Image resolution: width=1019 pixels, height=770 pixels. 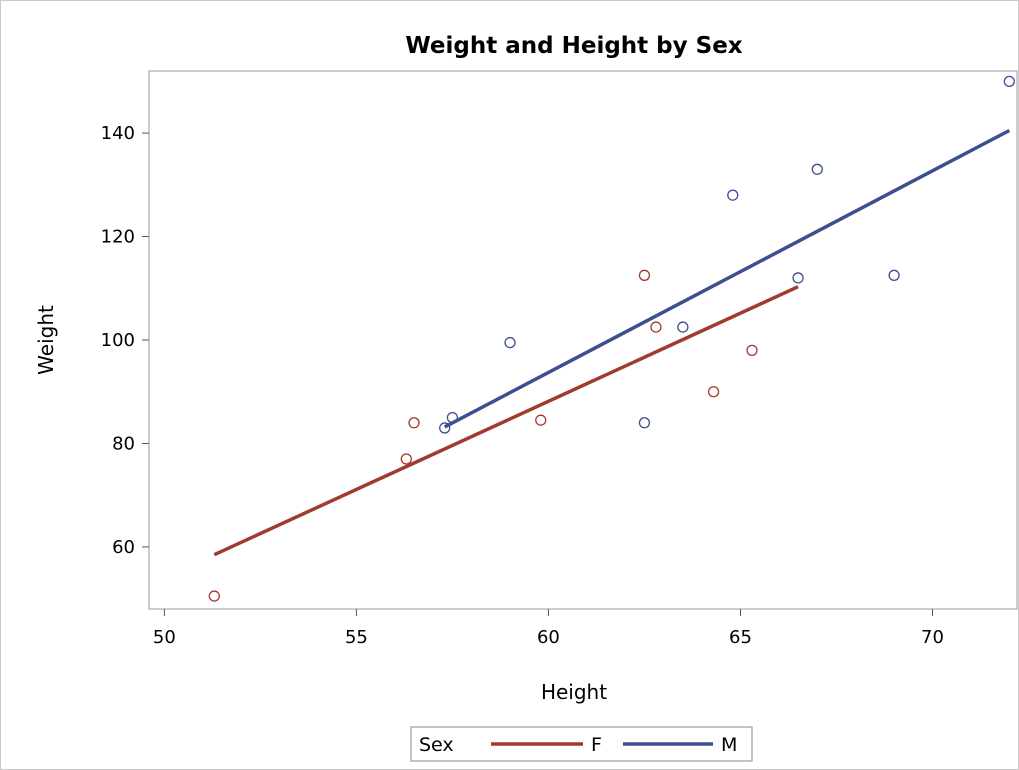 What do you see at coordinates (118, 340) in the screenshot?
I see `y-tick-label: 100` at bounding box center [118, 340].